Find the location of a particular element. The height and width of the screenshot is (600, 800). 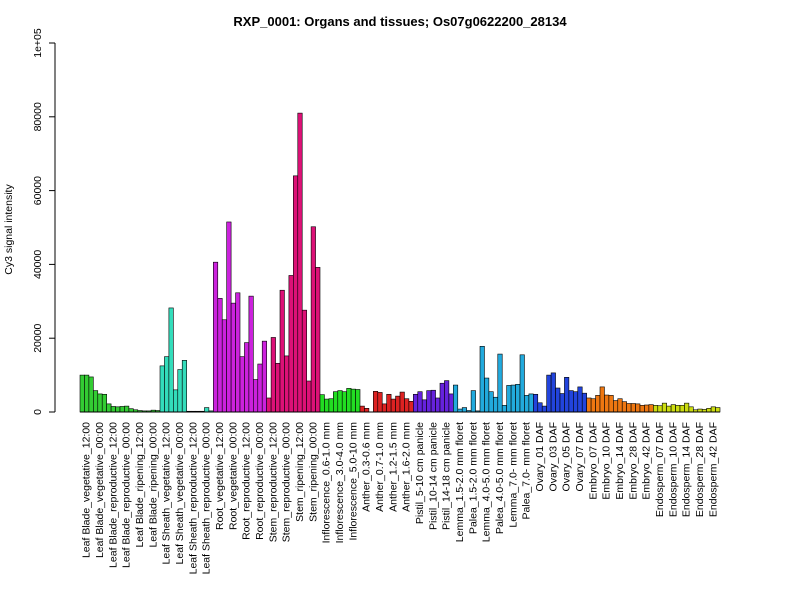

x-tick-label: Leaf Blade_vegetative_00:00 is located at coordinates (100, 490).